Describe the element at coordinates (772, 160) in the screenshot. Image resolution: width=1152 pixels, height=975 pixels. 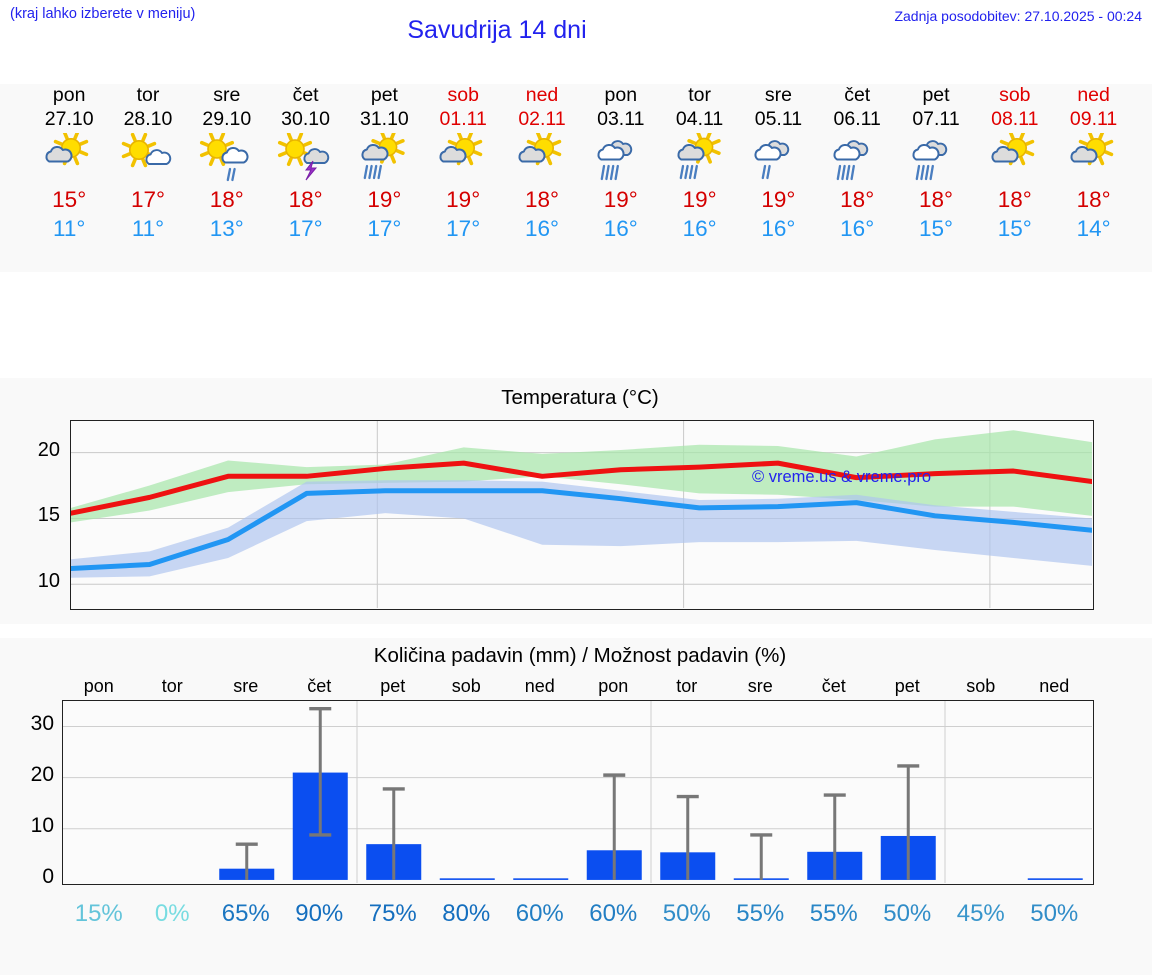
I see `cloud-light-rain-icon` at that location.